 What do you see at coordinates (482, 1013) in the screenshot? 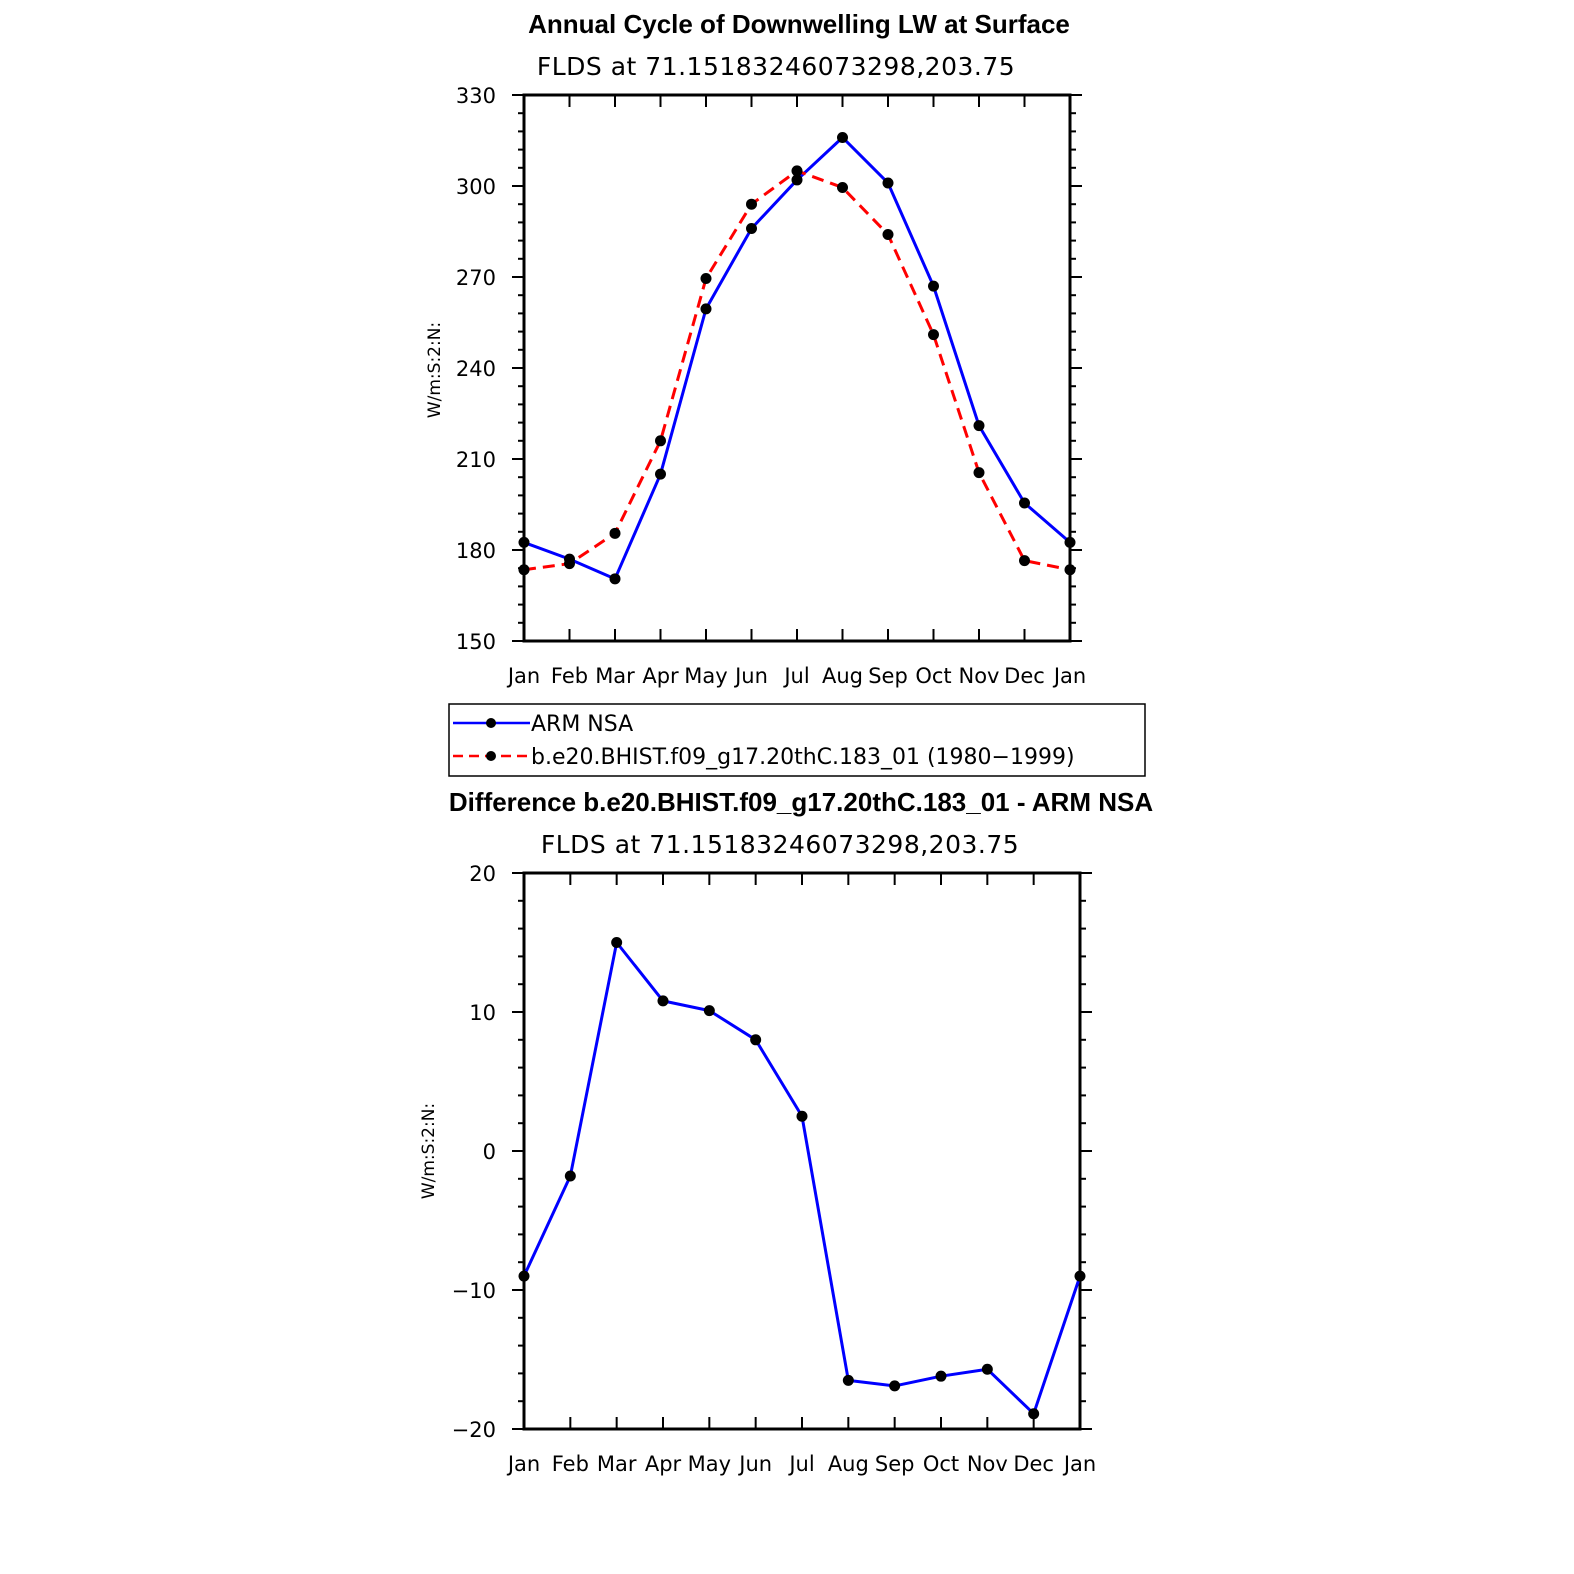
I see `y-tick-label: 10` at bounding box center [482, 1013].